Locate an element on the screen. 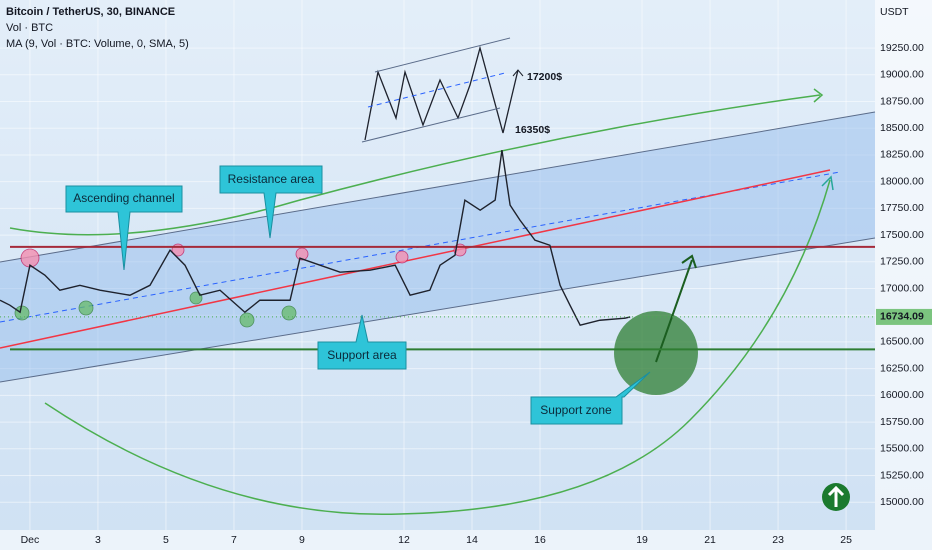  annotation: Resistance area is located at coordinates (271, 179).